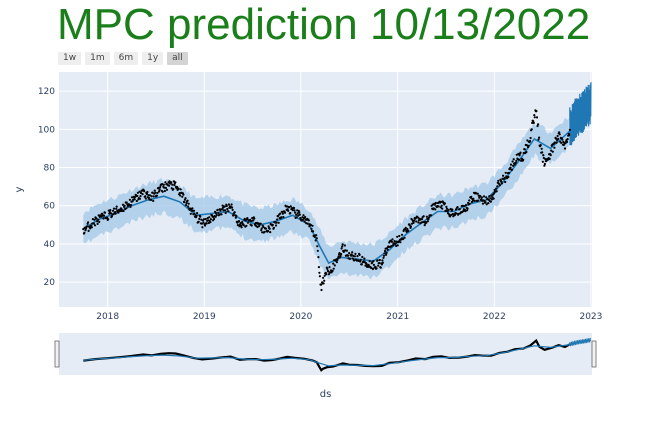 This screenshot has height=433, width=650. I want to click on range-slider-handle-right, so click(594, 354).